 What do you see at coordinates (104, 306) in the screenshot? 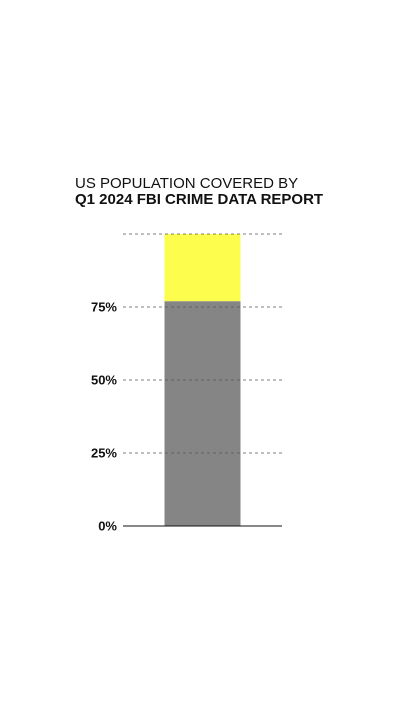
I see `y-tick-label: 75%` at bounding box center [104, 306].